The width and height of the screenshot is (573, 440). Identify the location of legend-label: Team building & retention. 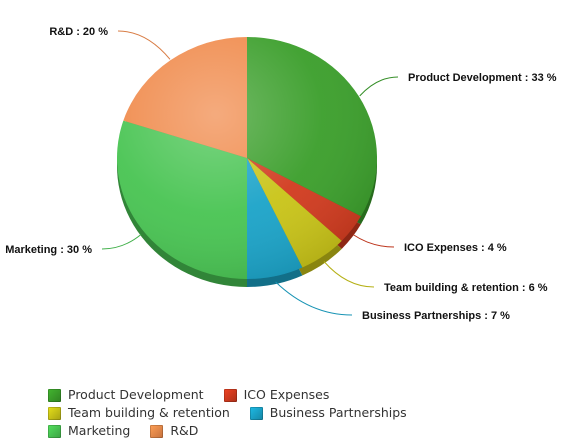
(149, 412).